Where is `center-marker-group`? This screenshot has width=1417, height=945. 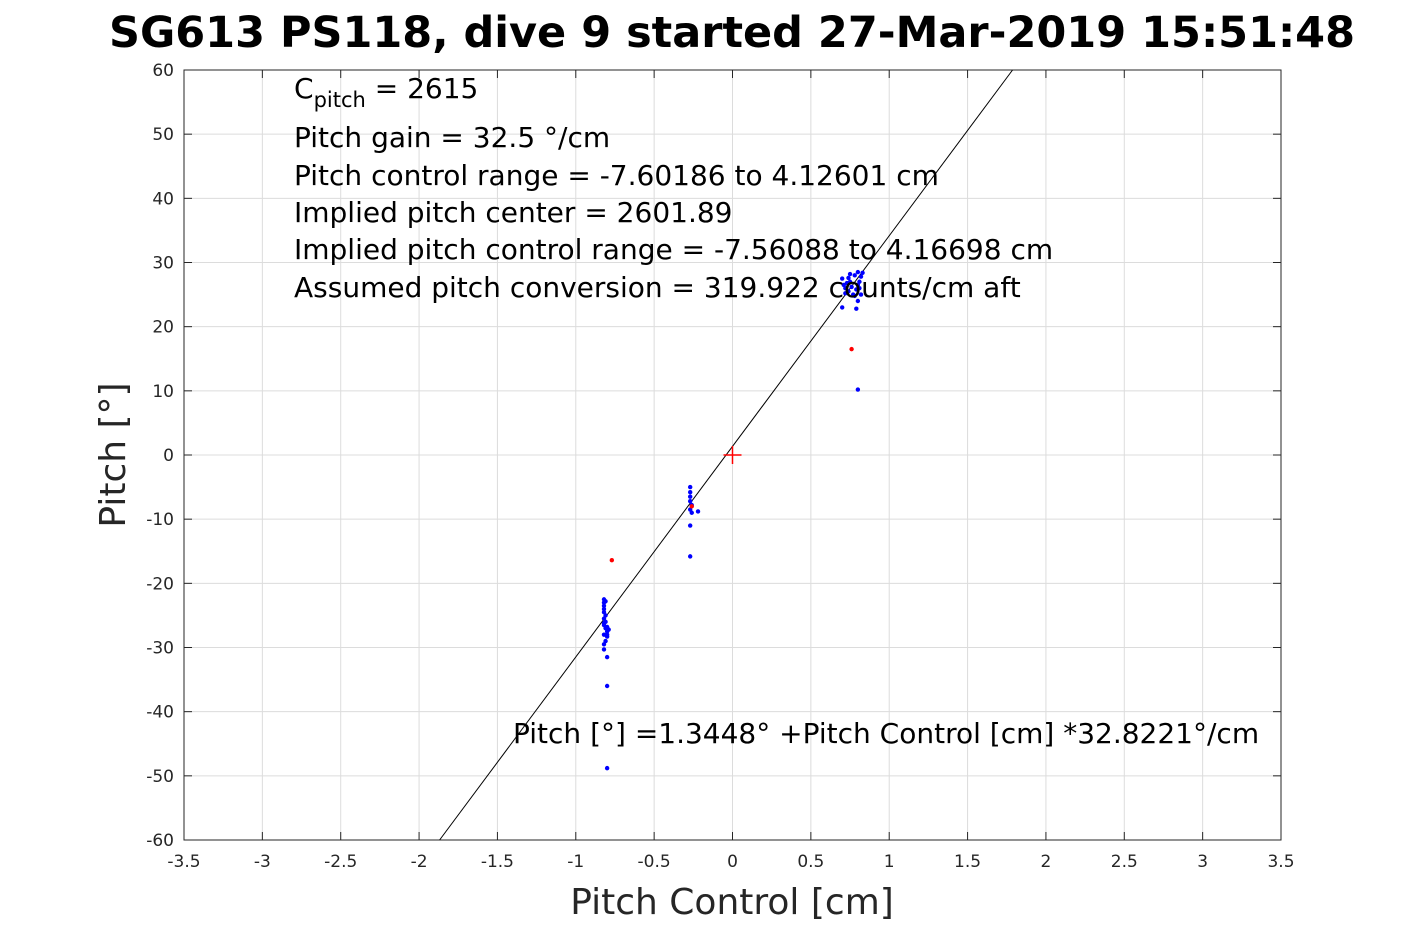
center-marker-group is located at coordinates (732, 455).